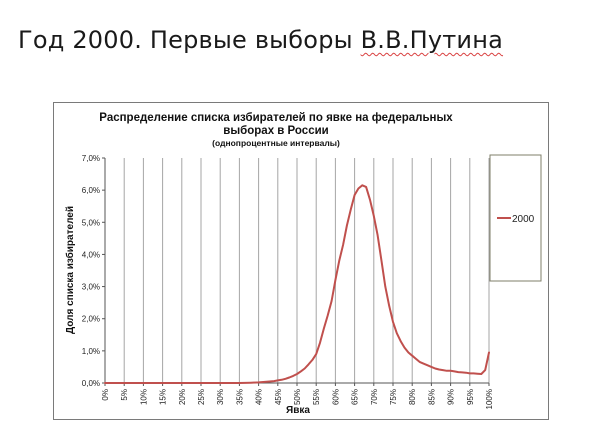 This screenshot has width=600, height=441. What do you see at coordinates (105, 395) in the screenshot?
I see `x-tick-label: 0%` at bounding box center [105, 395].